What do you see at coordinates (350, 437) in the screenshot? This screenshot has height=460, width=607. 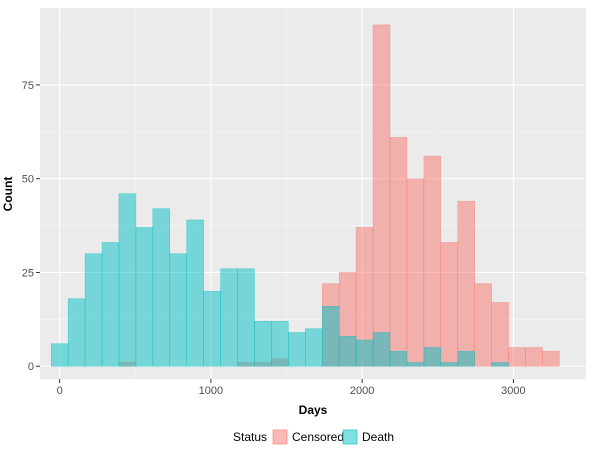 I see `legend-key-death` at bounding box center [350, 437].